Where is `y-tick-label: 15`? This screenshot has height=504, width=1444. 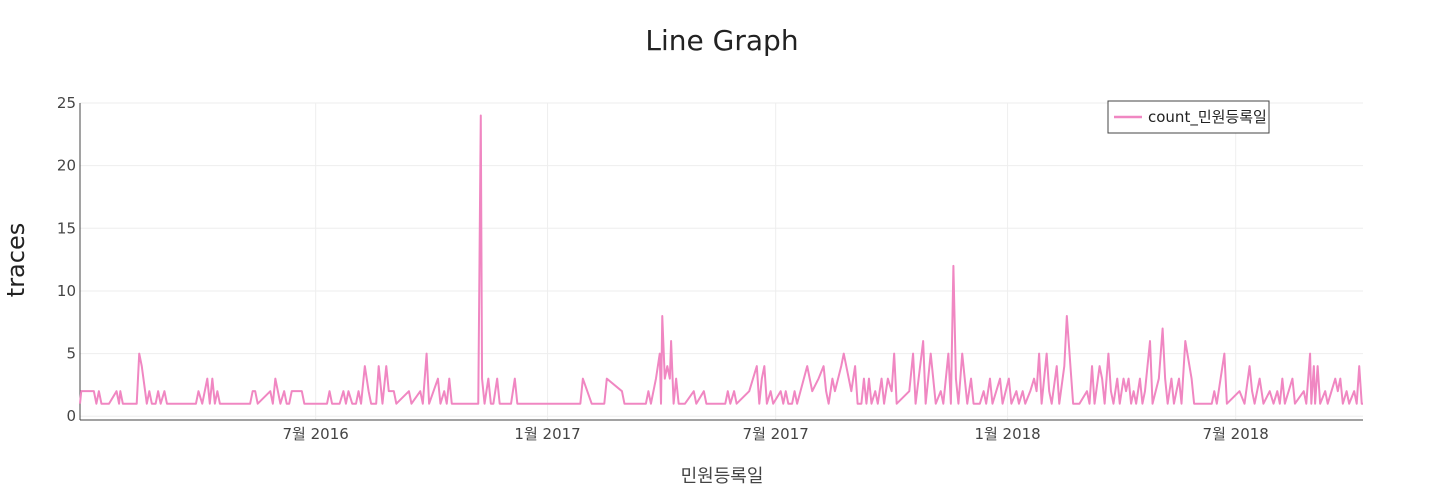 y-tick-label: 15 is located at coordinates (66, 228).